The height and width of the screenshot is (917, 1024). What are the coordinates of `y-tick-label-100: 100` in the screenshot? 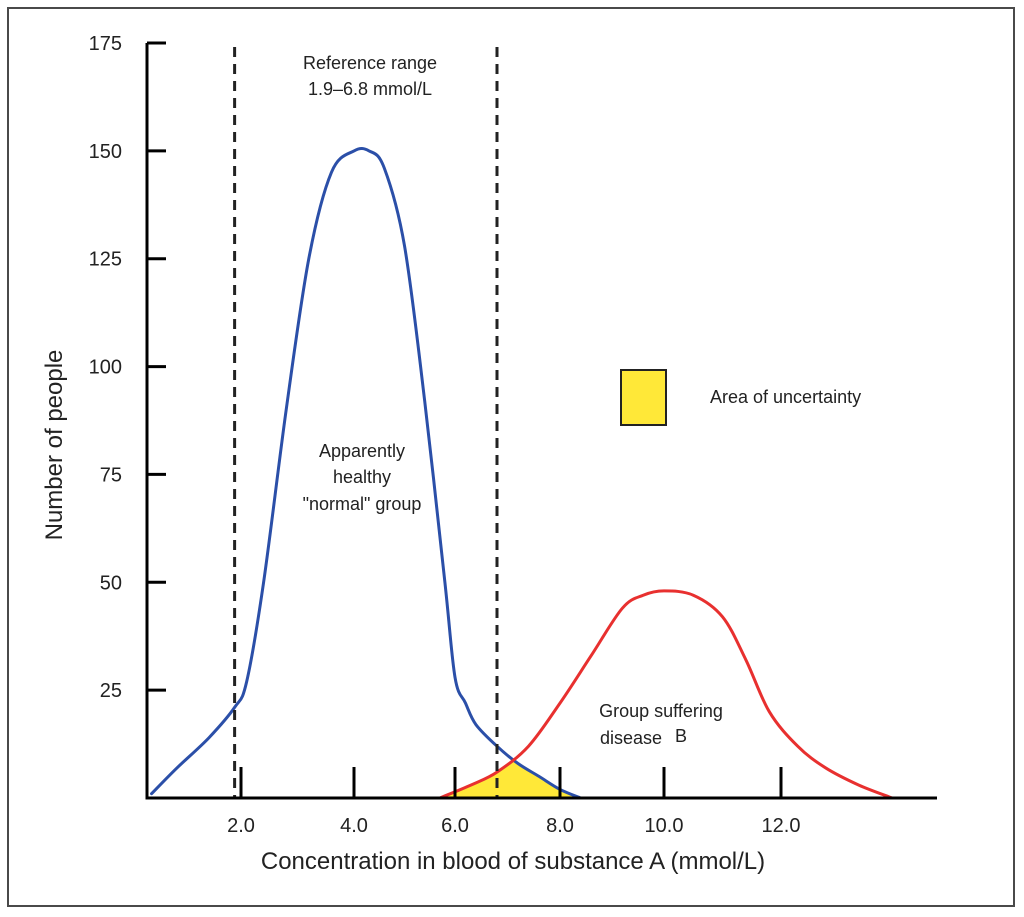 It's located at (105, 368).